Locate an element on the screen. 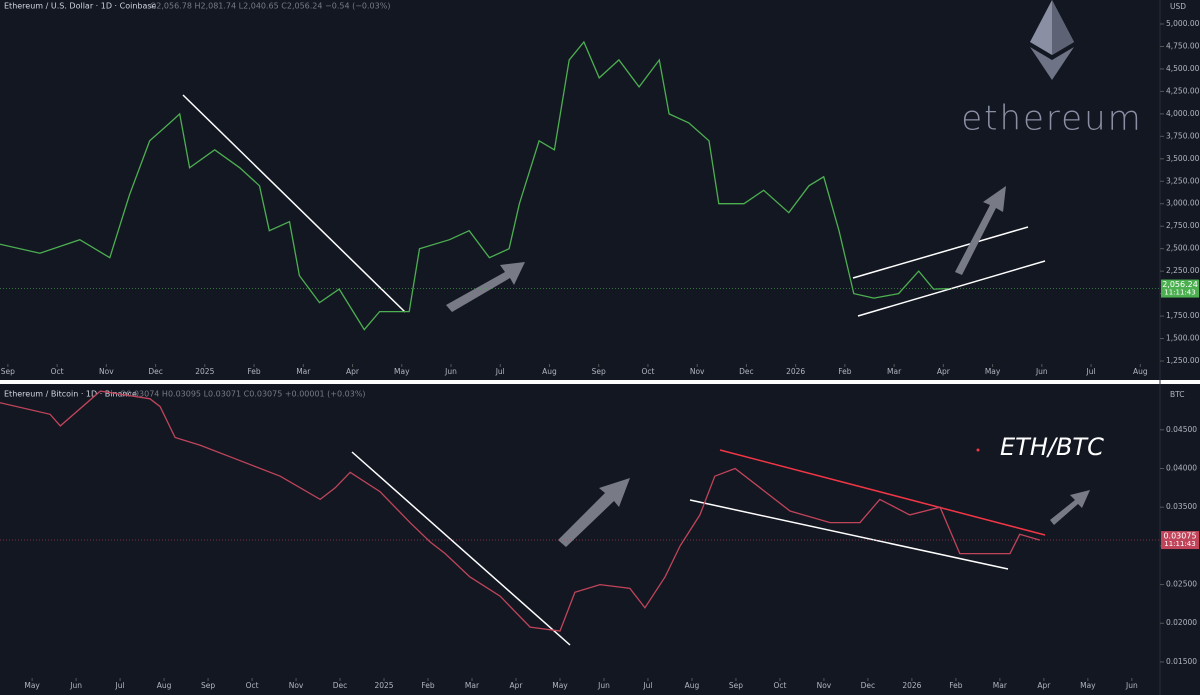  y-tick-label: 4,000.00 is located at coordinates (1183, 113).